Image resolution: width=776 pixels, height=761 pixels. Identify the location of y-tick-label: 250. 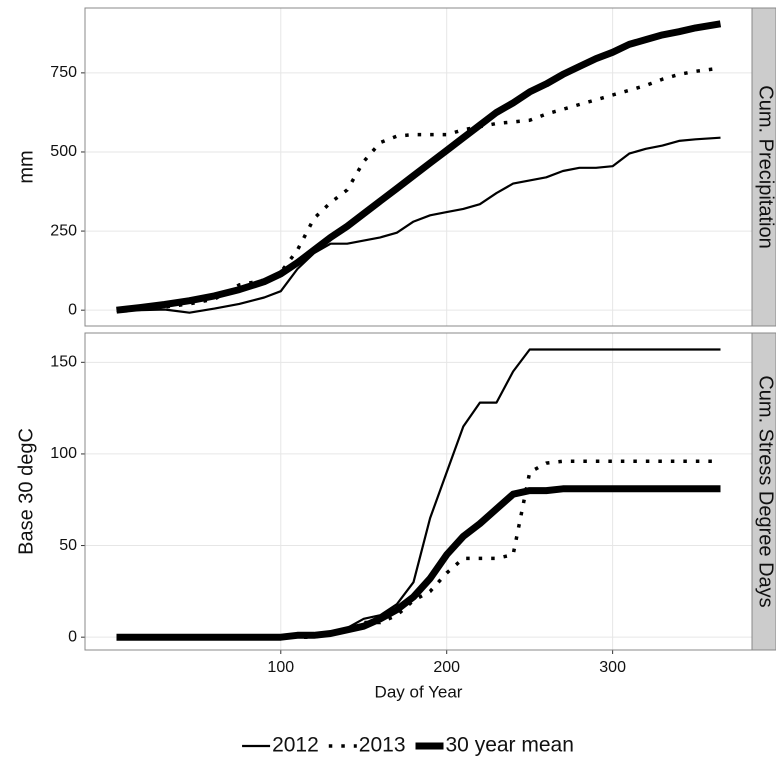
(63, 230).